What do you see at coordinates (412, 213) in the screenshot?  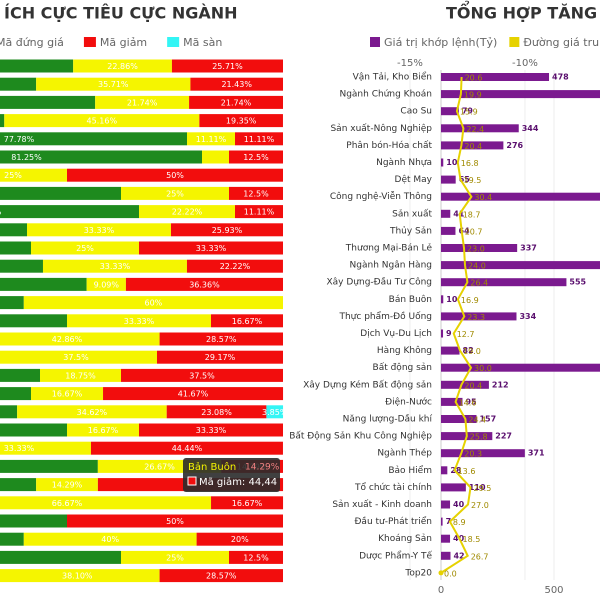 I see `category-label: Sản xuất` at bounding box center [412, 213].